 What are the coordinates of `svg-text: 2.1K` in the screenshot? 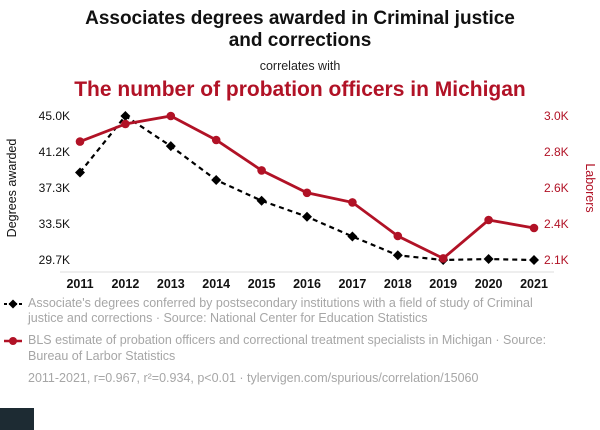 It's located at (556, 260).